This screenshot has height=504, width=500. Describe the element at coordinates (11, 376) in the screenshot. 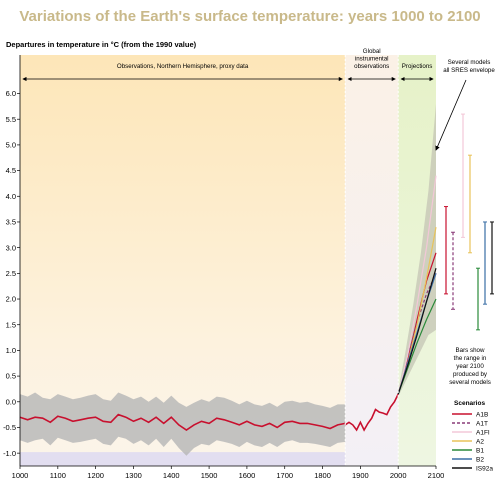

I see `y-tick-label: 0.5` at that location.